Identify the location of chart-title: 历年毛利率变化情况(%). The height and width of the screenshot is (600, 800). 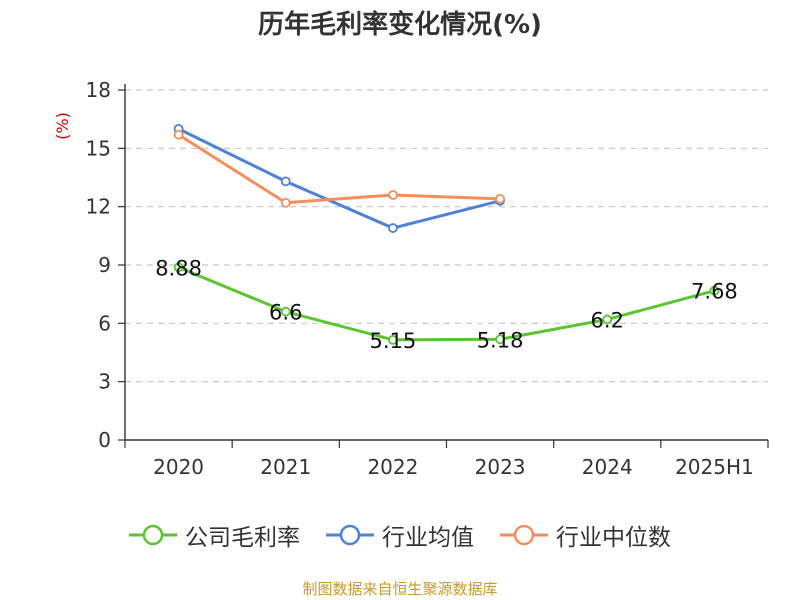
(400, 25).